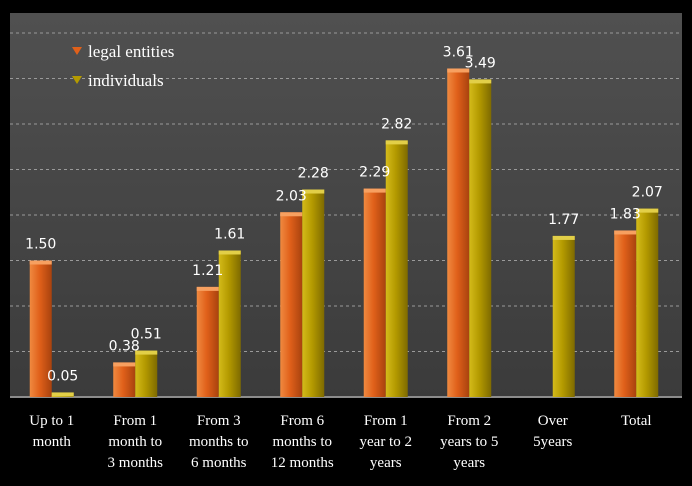 The width and height of the screenshot is (692, 486). Describe the element at coordinates (480, 63) in the screenshot. I see `value-label: 3.49` at that location.